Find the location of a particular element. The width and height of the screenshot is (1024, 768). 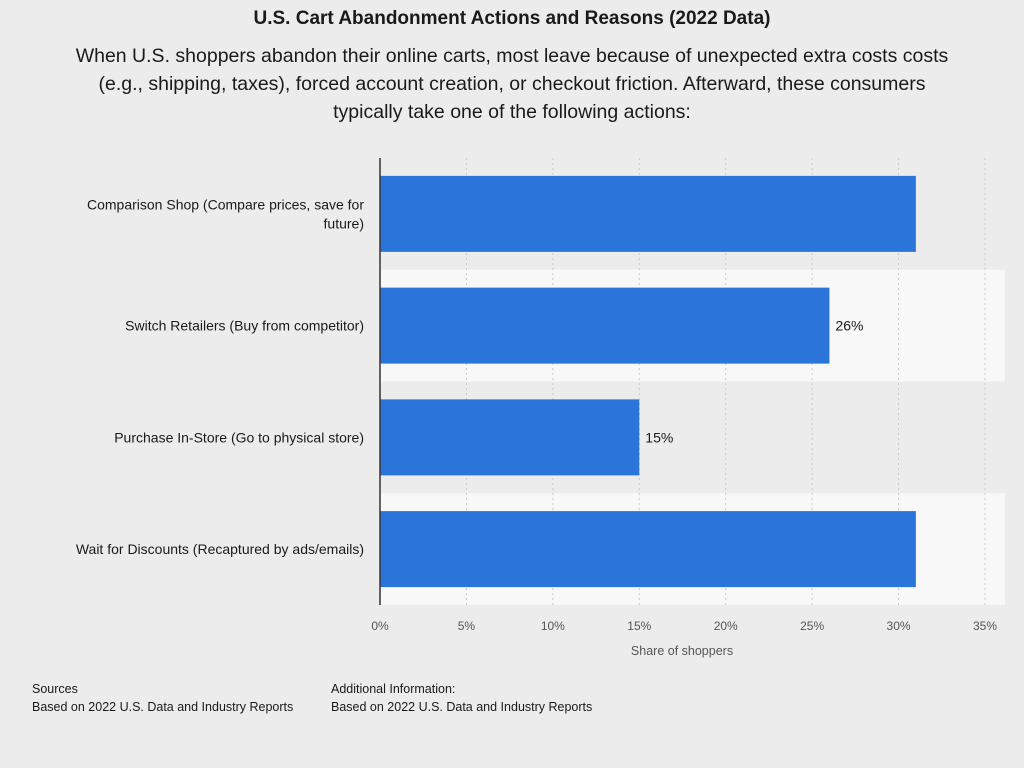

additional-info-heading: Additional Information: is located at coordinates (393, 689).